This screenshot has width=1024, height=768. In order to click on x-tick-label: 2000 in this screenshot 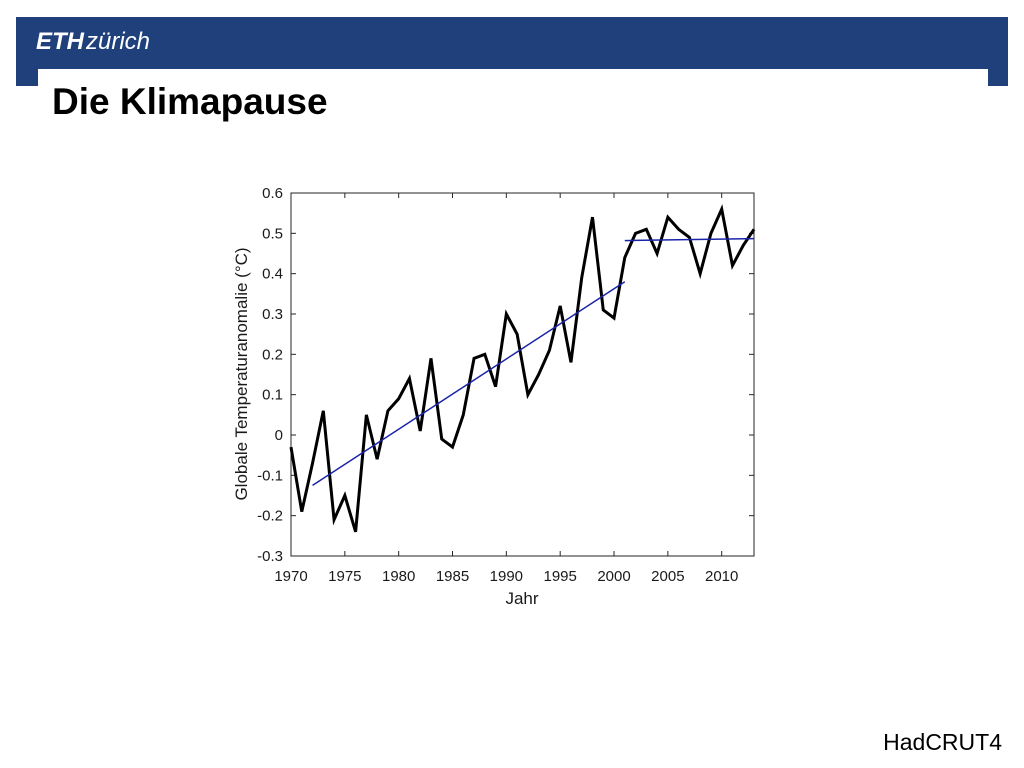, I will do `click(613, 576)`.